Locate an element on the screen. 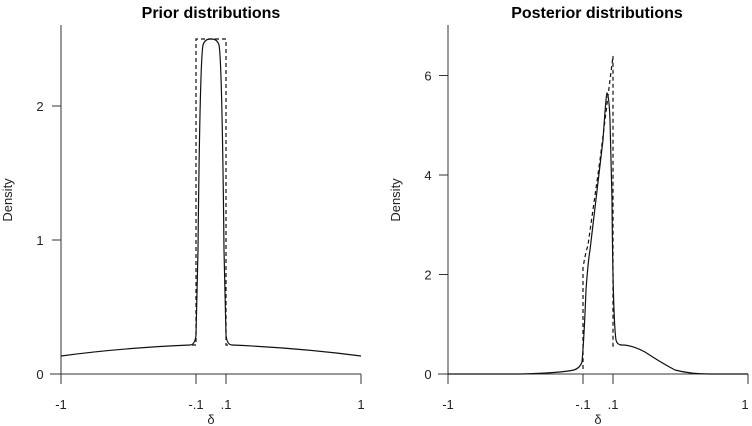  prior-ytick-2: 2 is located at coordinates (39, 106).